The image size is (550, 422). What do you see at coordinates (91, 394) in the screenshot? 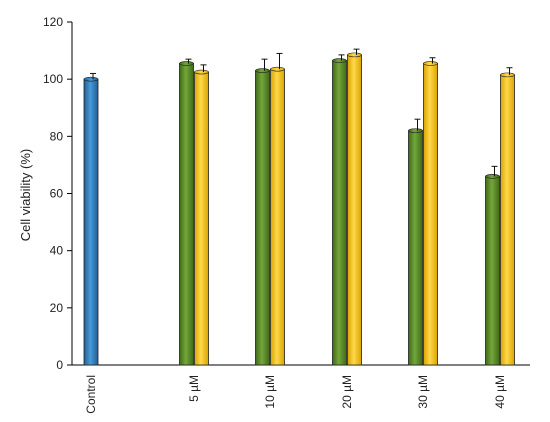
I see `x-tick-label: Control` at bounding box center [91, 394].